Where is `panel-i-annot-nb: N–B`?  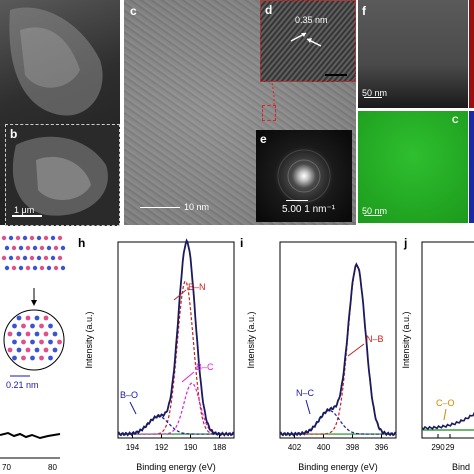 panel-i-annot-nb: N–B is located at coordinates (375, 339).